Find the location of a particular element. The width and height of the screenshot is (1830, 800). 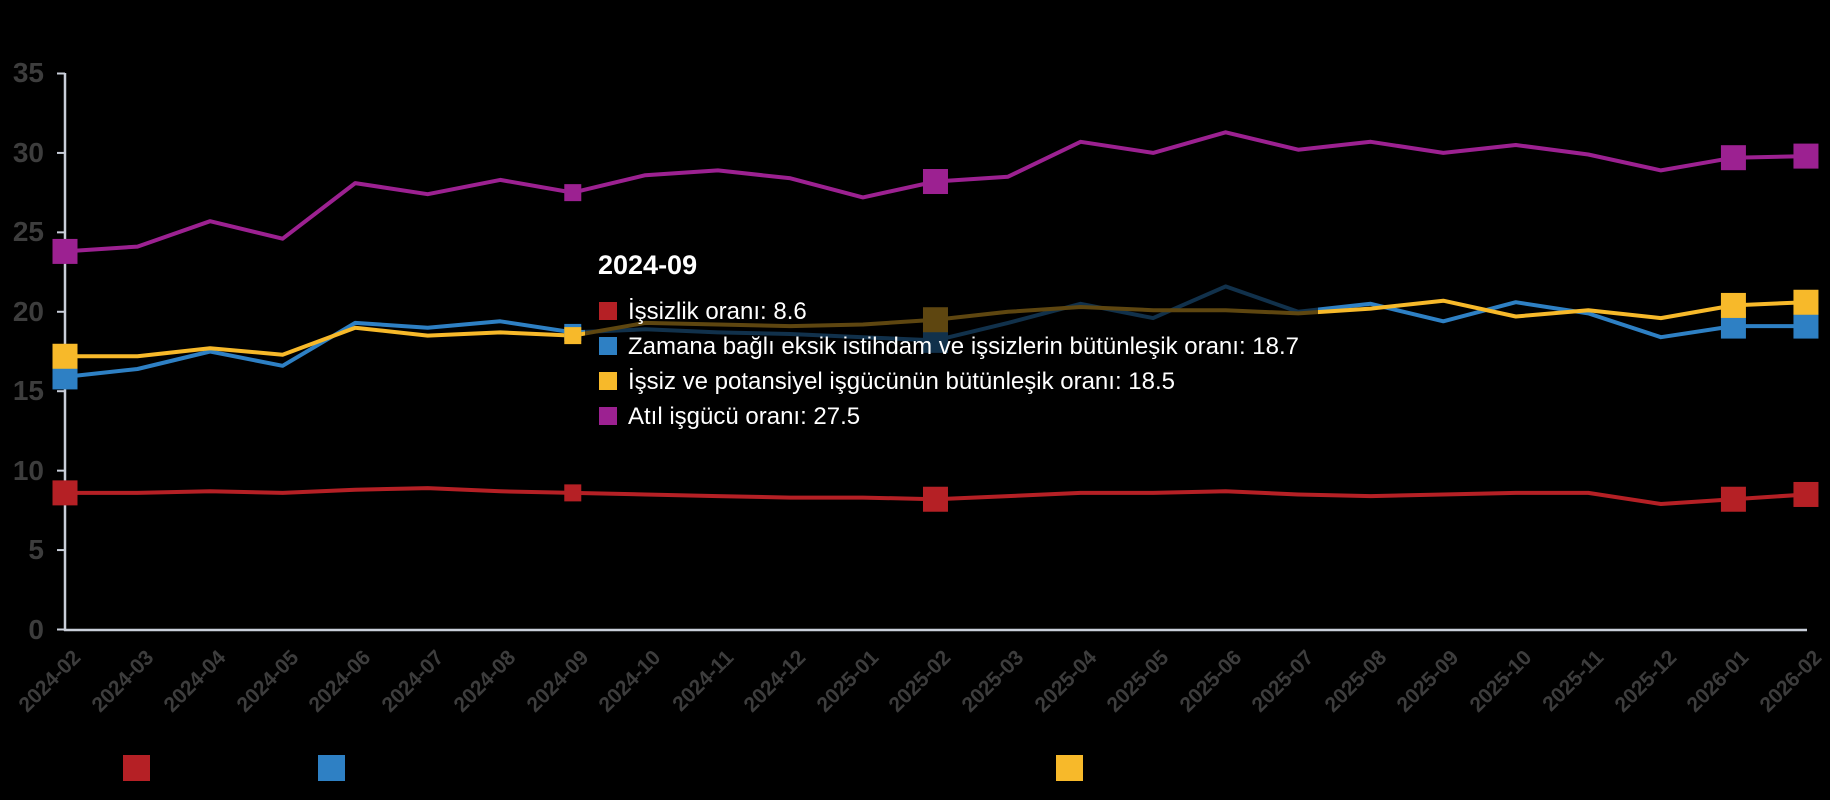

y-axis-label: 5 is located at coordinates (36, 550).